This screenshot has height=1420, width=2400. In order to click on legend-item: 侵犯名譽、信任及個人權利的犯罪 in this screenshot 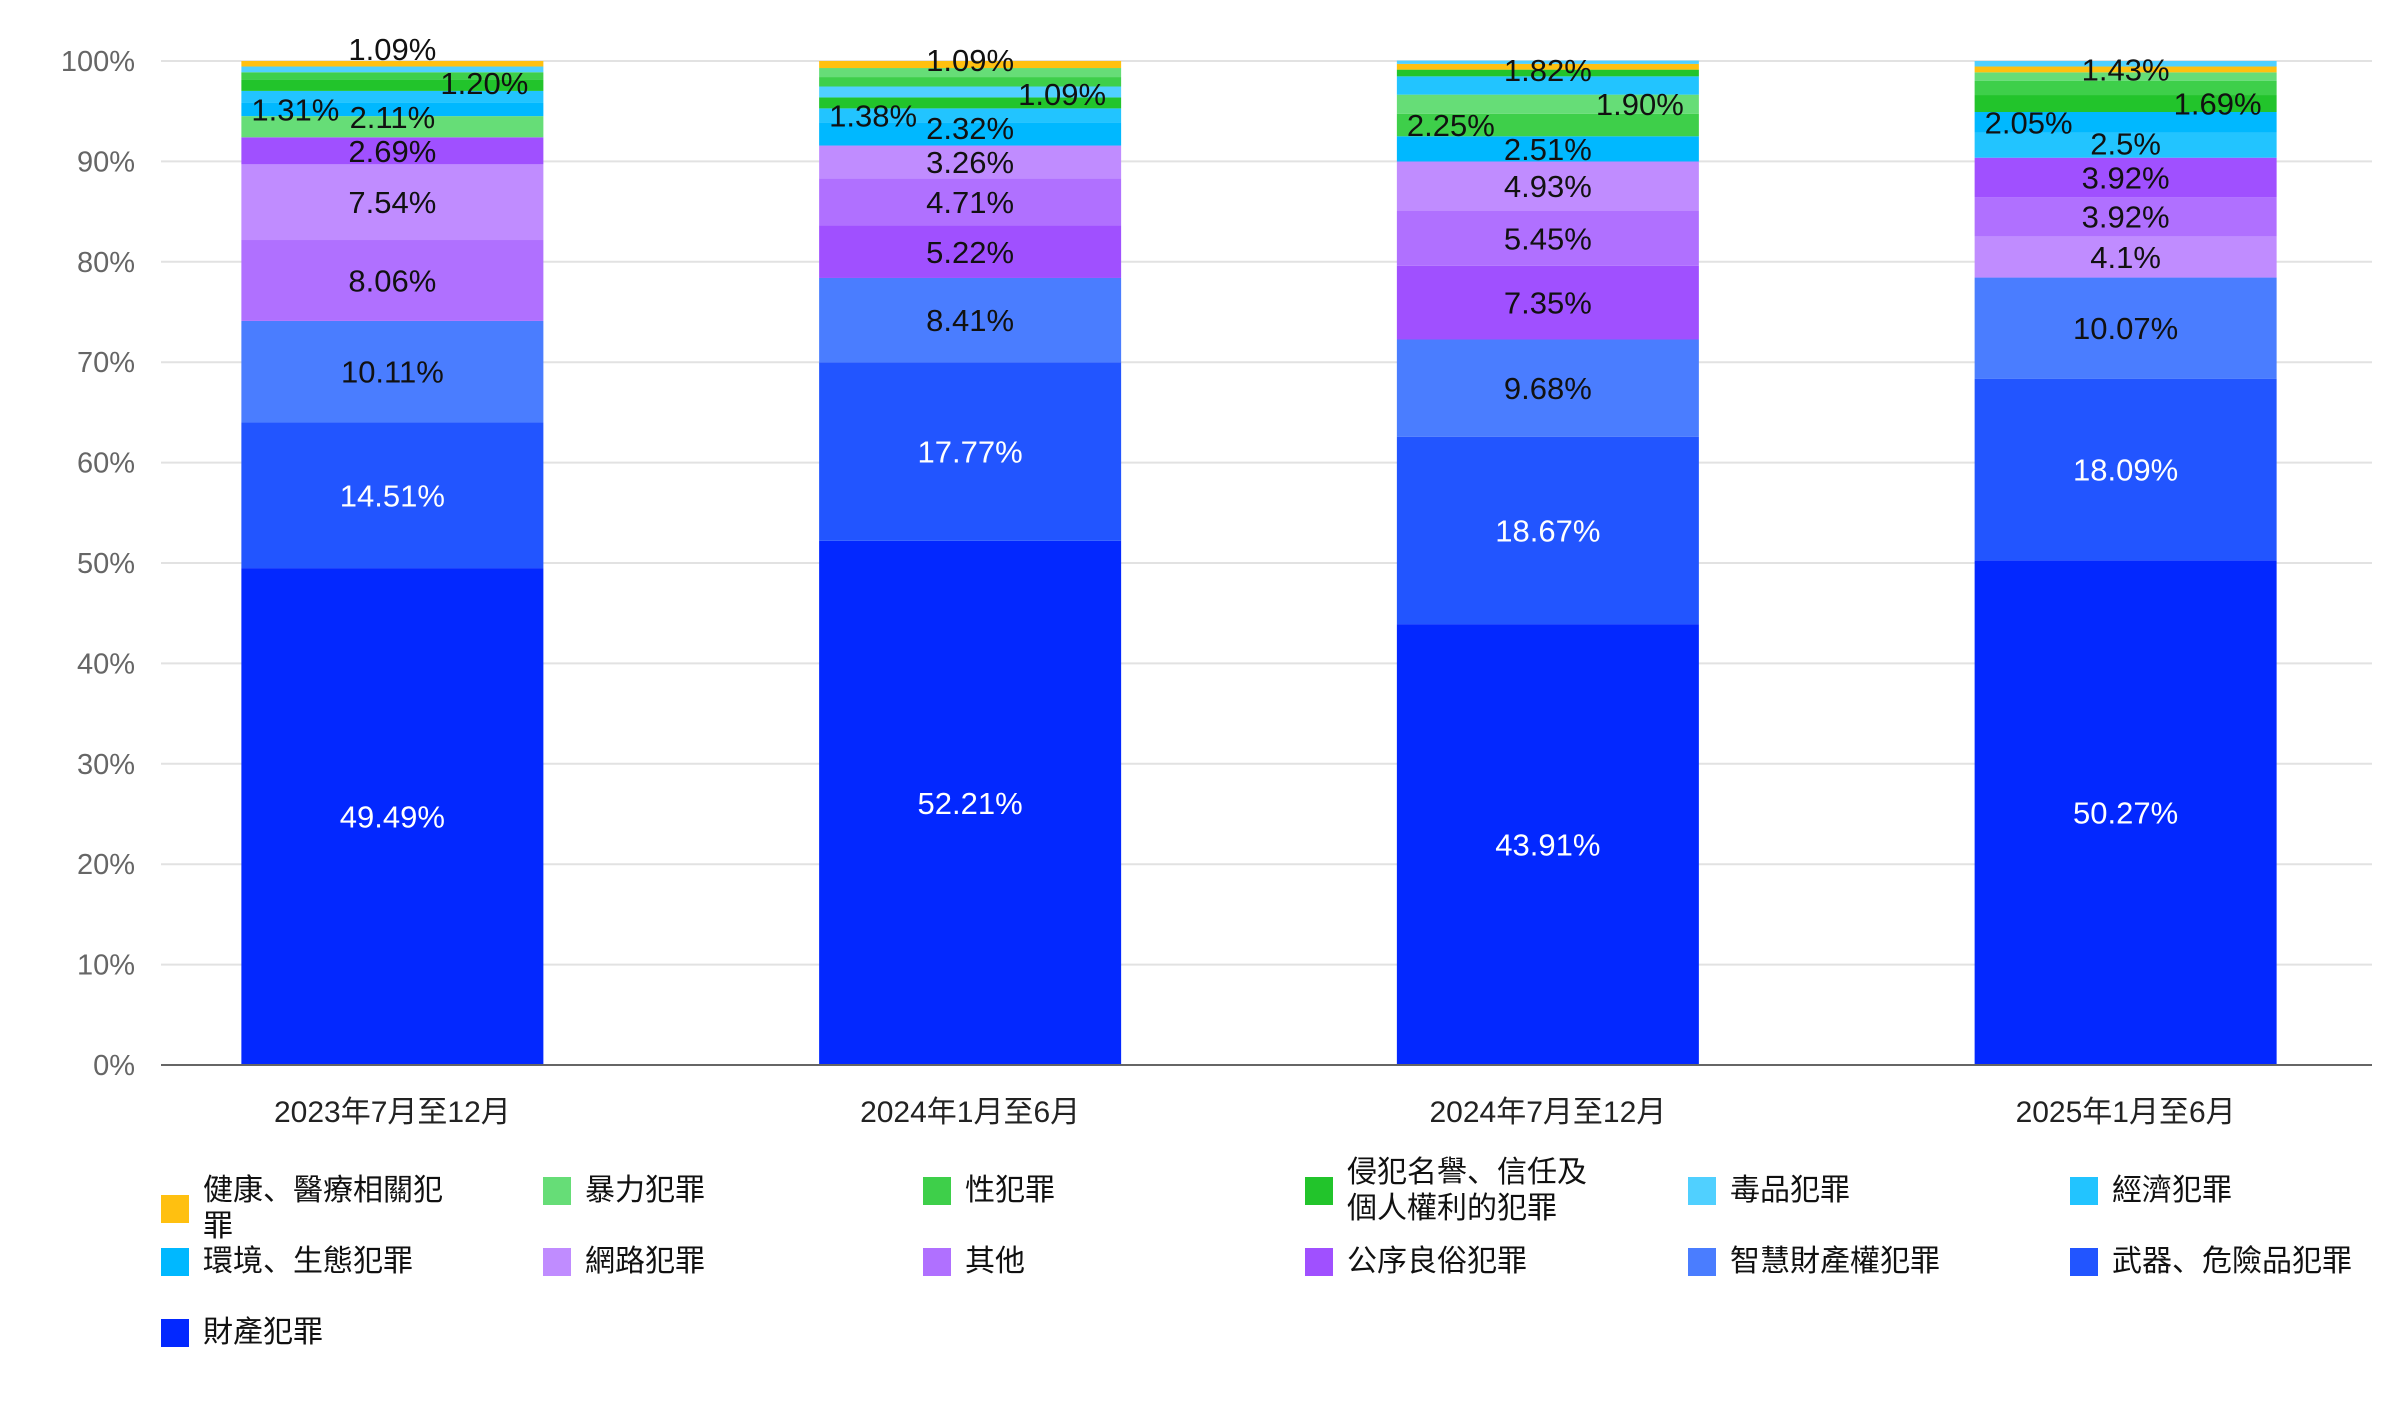, I will do `click(1446, 1191)`.